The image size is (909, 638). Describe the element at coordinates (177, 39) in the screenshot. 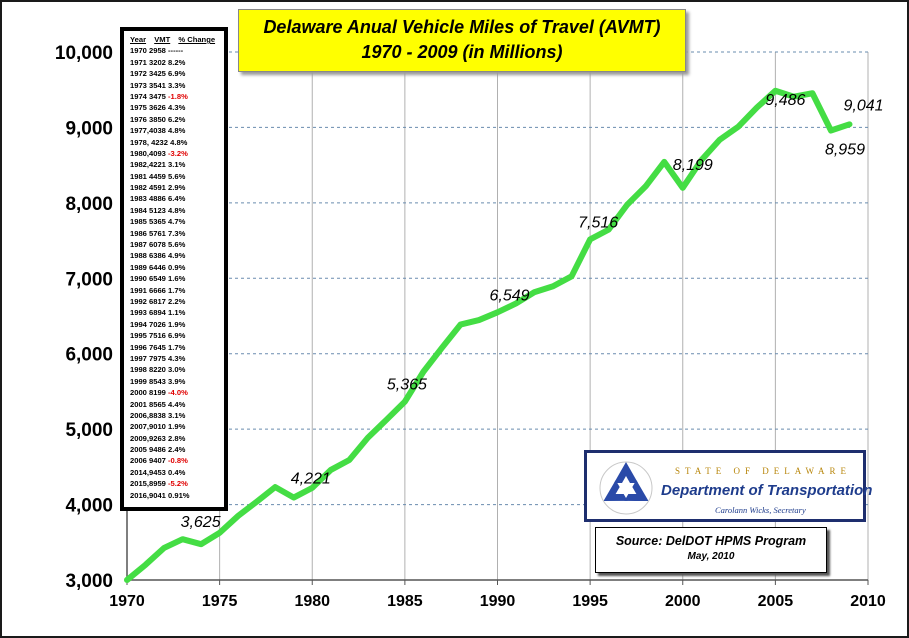

I see `table-header-row: Year VMT % Change` at that location.